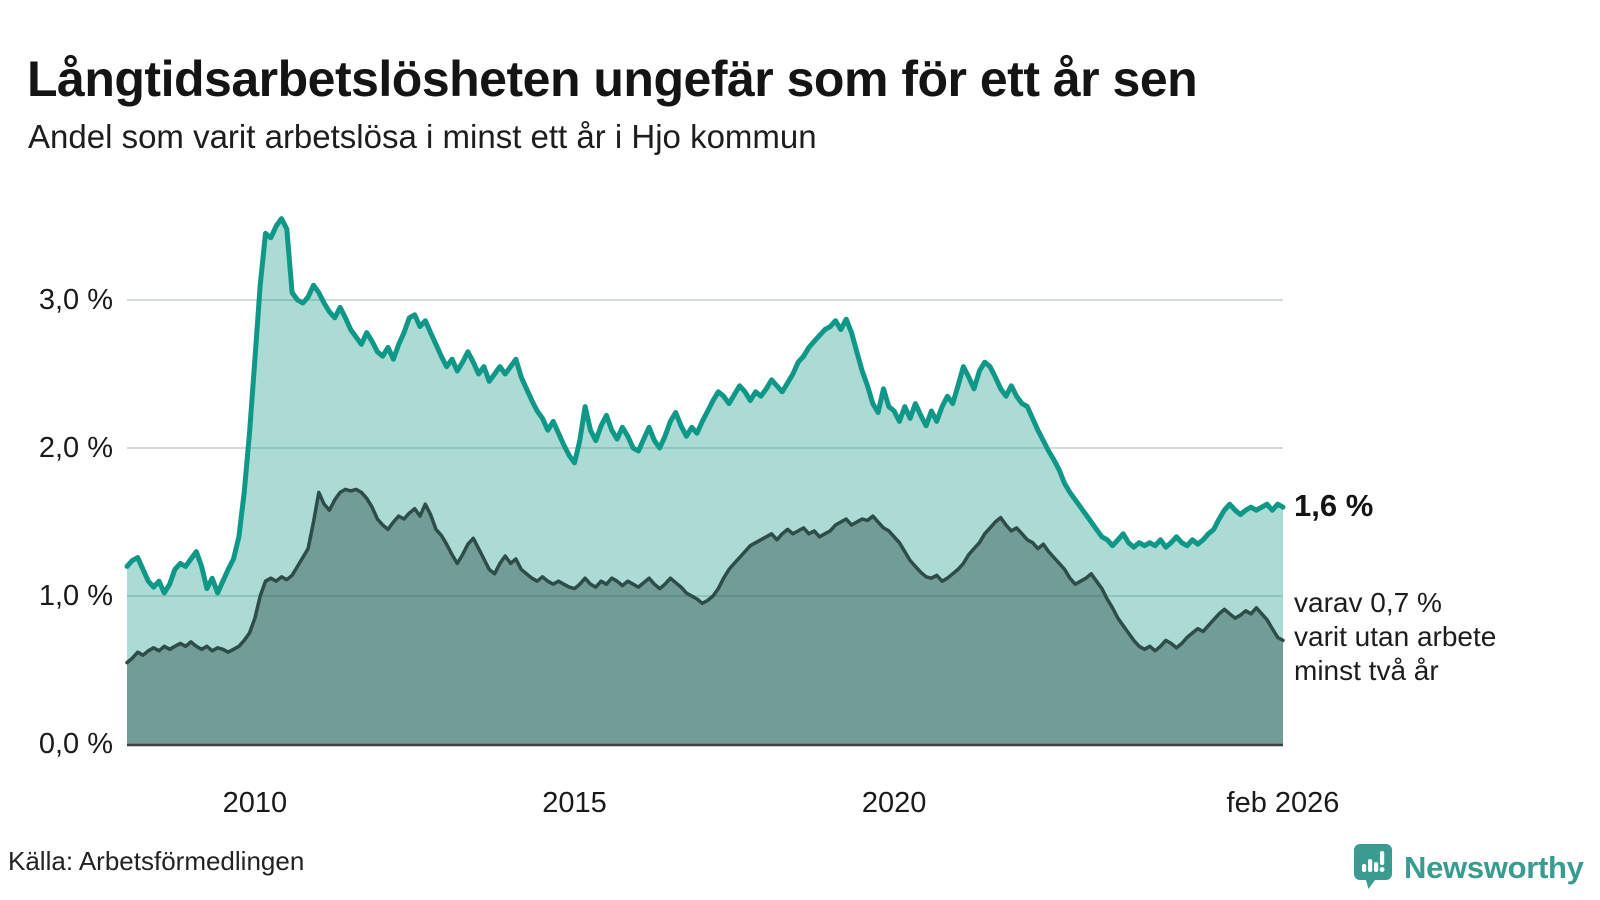 Image resolution: width=1600 pixels, height=900 pixels. Describe the element at coordinates (75, 300) in the screenshot. I see `y-axis-label: 3,0 %` at that location.